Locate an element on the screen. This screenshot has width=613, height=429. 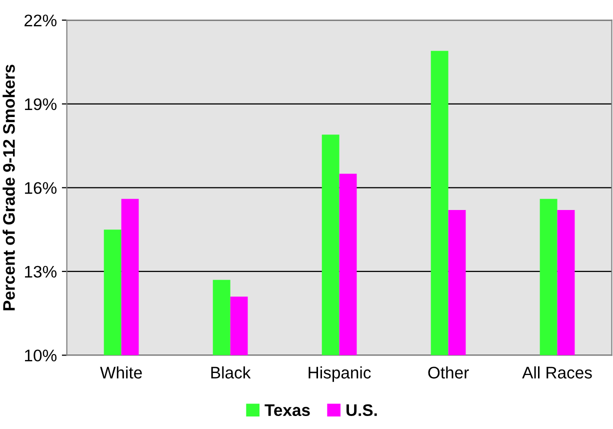
y-tick-label: 13% is located at coordinates (41, 272).